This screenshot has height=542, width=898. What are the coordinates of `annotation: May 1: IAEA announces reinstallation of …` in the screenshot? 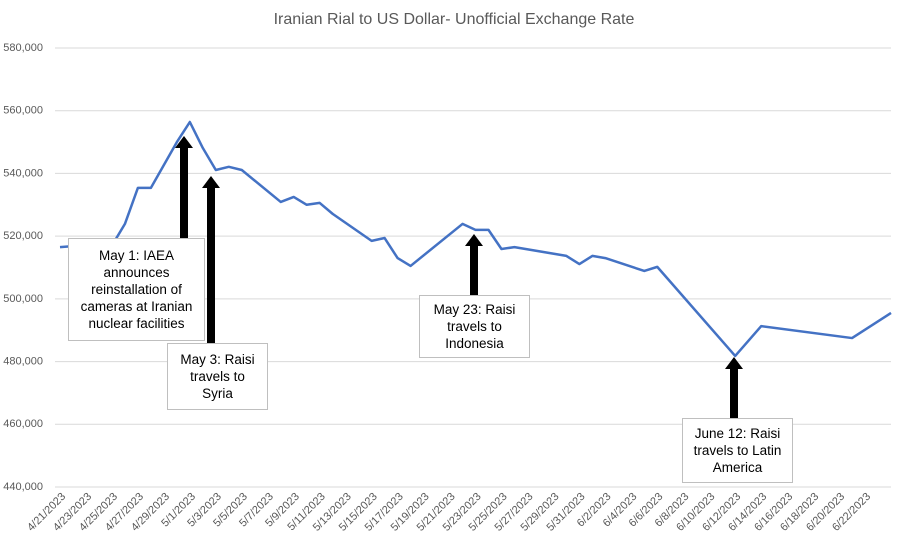 It's located at (136, 289).